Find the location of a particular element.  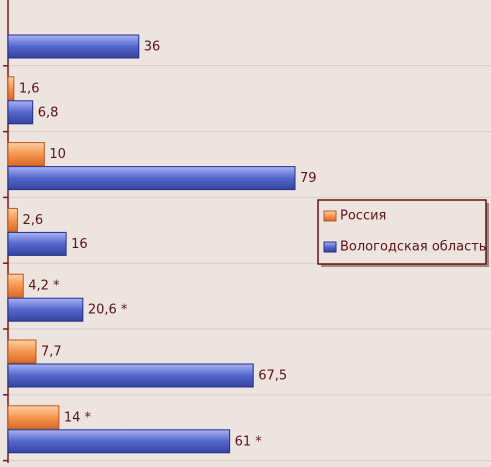

value-label: 2,6 is located at coordinates (32, 220).